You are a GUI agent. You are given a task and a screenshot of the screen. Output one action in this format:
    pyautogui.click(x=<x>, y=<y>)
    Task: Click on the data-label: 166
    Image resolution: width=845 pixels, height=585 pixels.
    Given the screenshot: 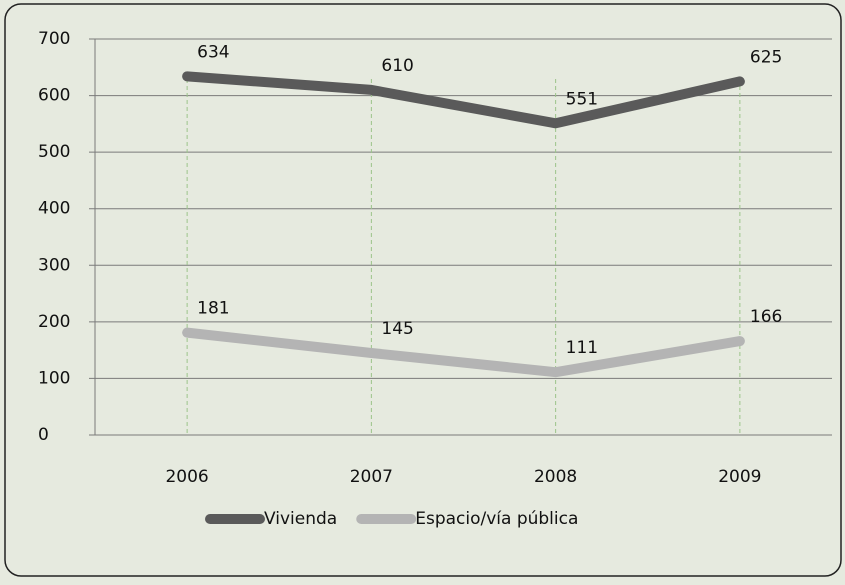 What is the action you would take?
    pyautogui.click(x=766, y=317)
    